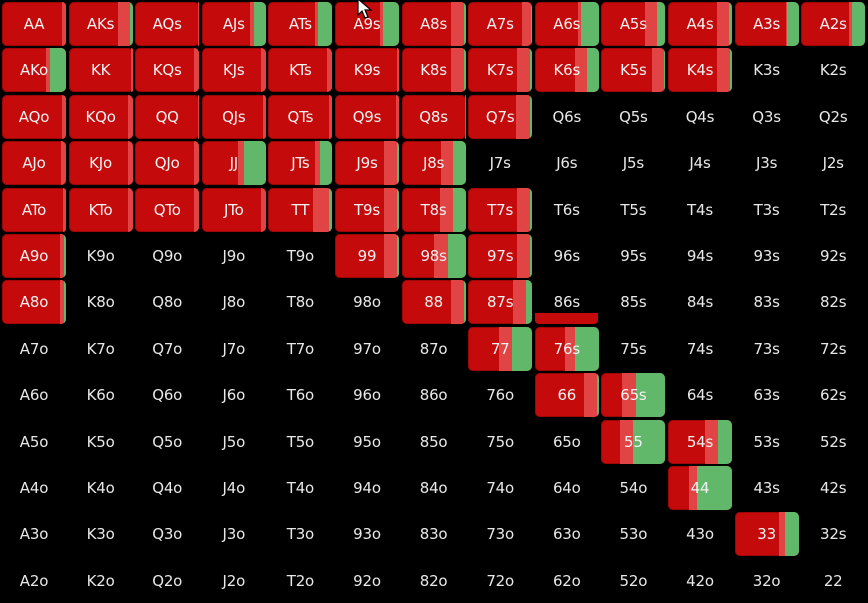  I want to click on hand-cell-a2s: A2s, so click(833, 24).